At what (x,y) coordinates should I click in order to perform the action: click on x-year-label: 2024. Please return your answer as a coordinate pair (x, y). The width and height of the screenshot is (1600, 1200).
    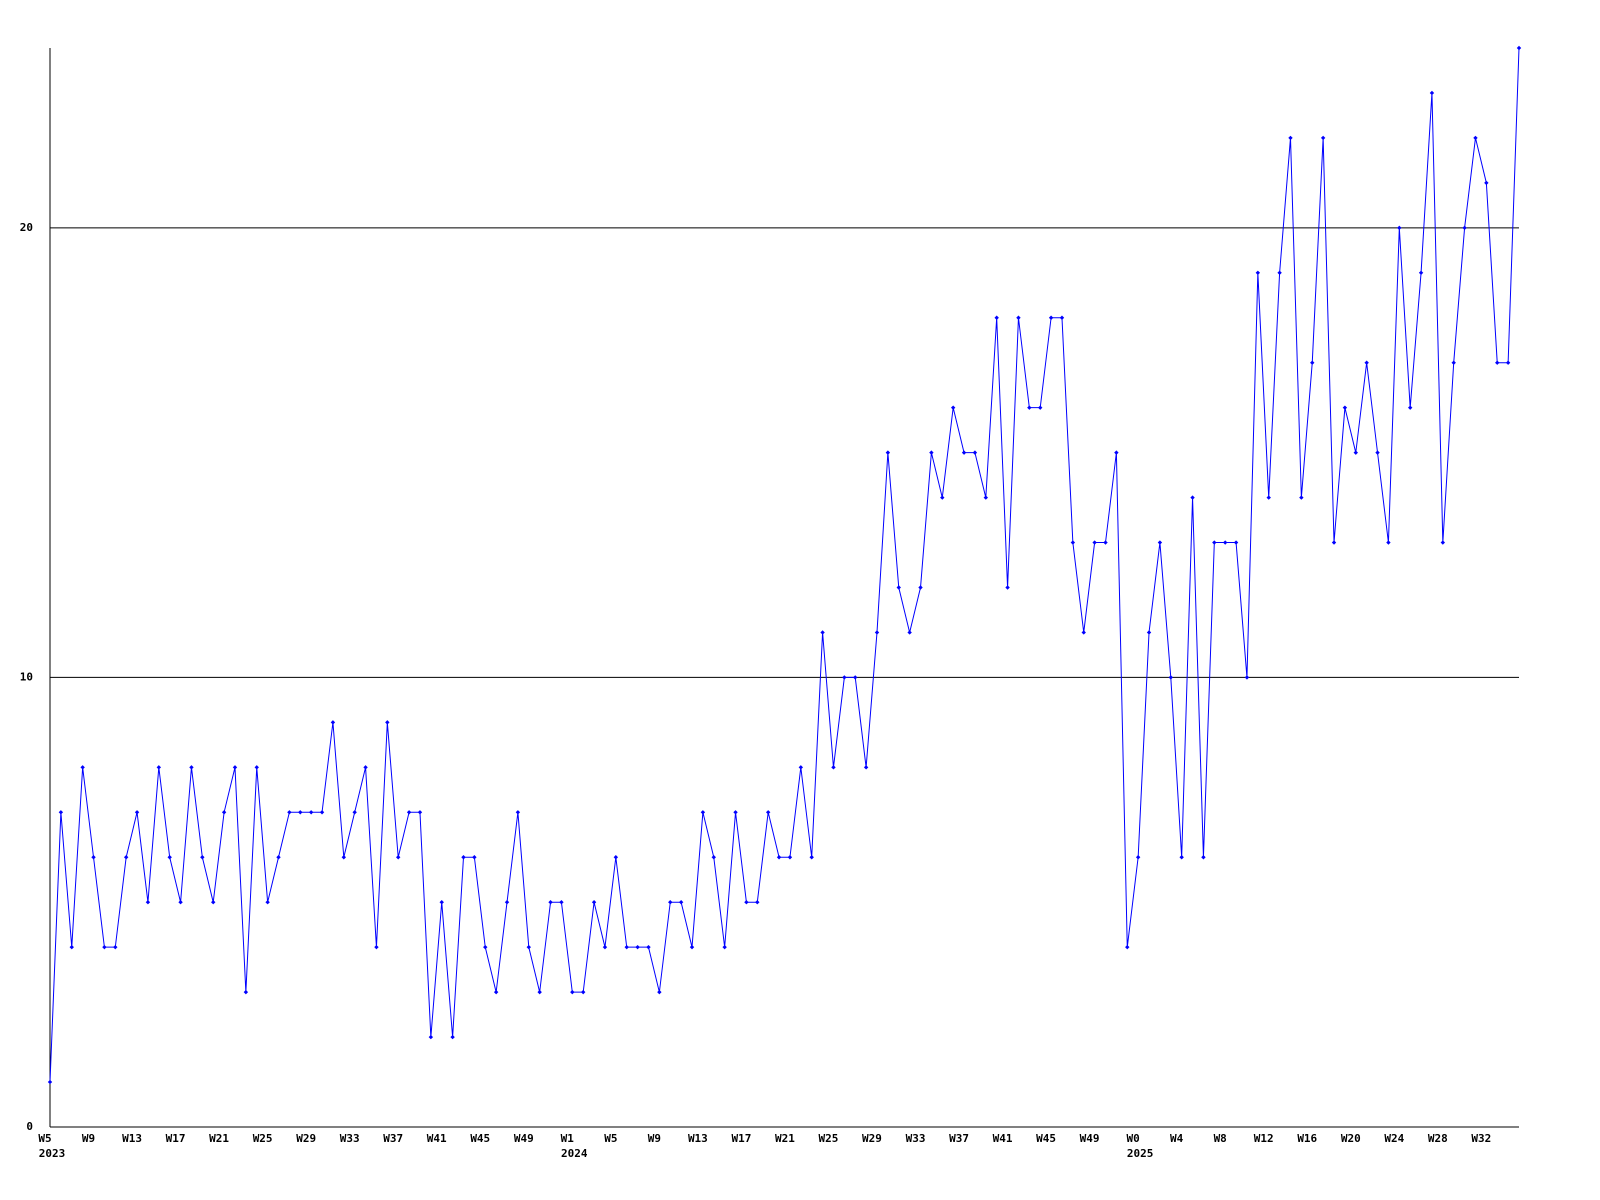
    Looking at the image, I should click on (574, 1153).